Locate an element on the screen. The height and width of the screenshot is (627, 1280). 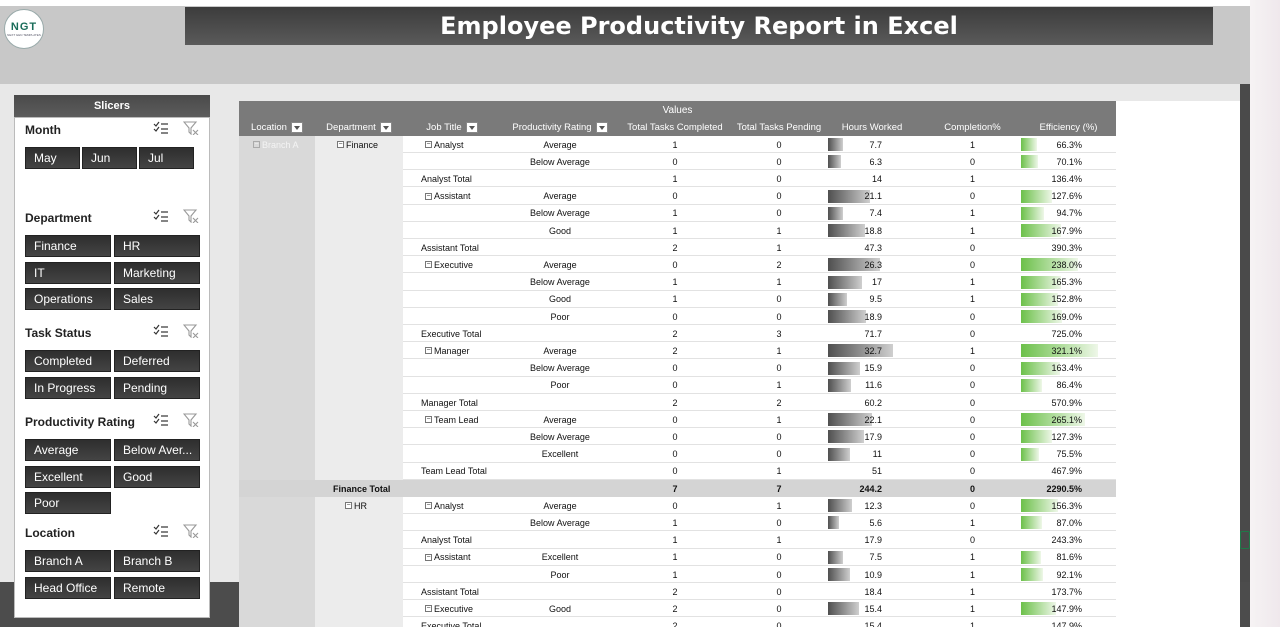
job-title-cell: − Team Lead is located at coordinates (452, 419).